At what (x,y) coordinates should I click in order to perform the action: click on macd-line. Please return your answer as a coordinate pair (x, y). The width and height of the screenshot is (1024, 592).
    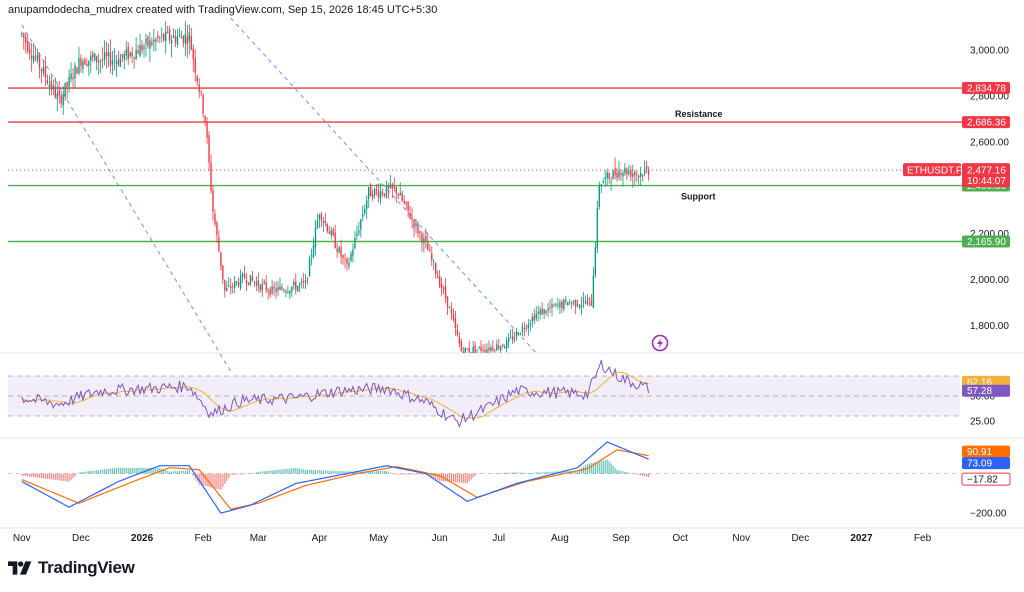
    Looking at the image, I should click on (335, 477).